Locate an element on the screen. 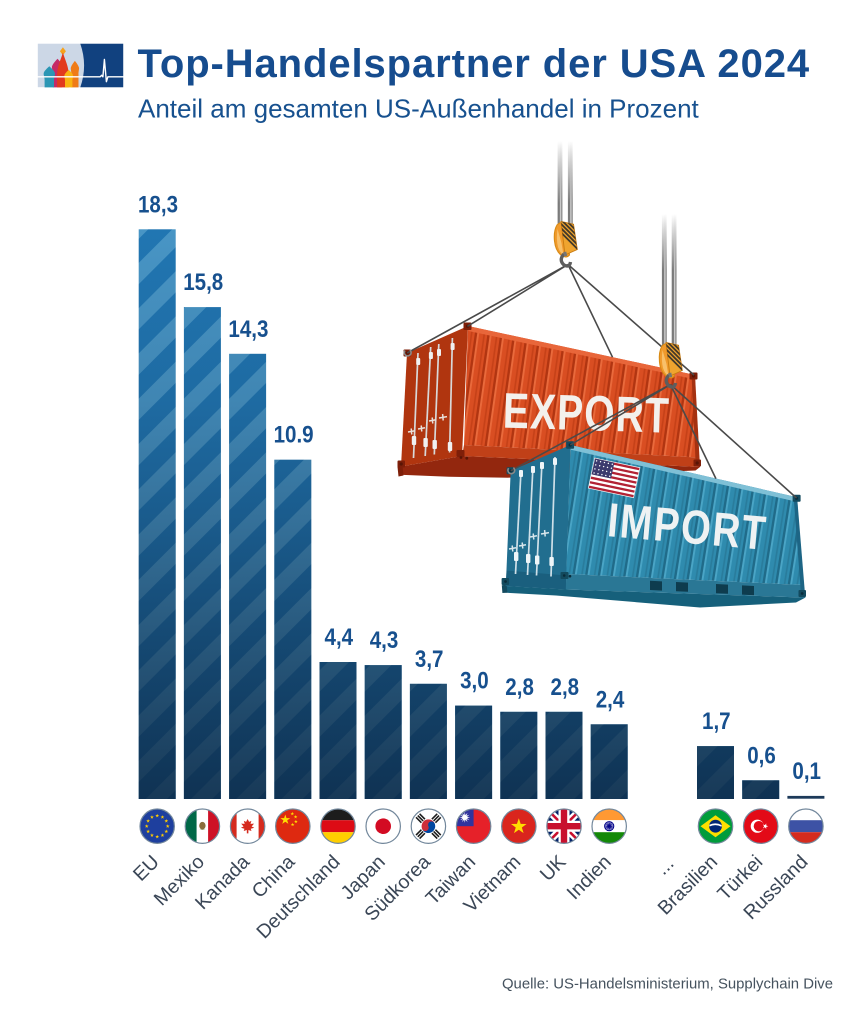  svg-text: 4,4 is located at coordinates (339, 636).